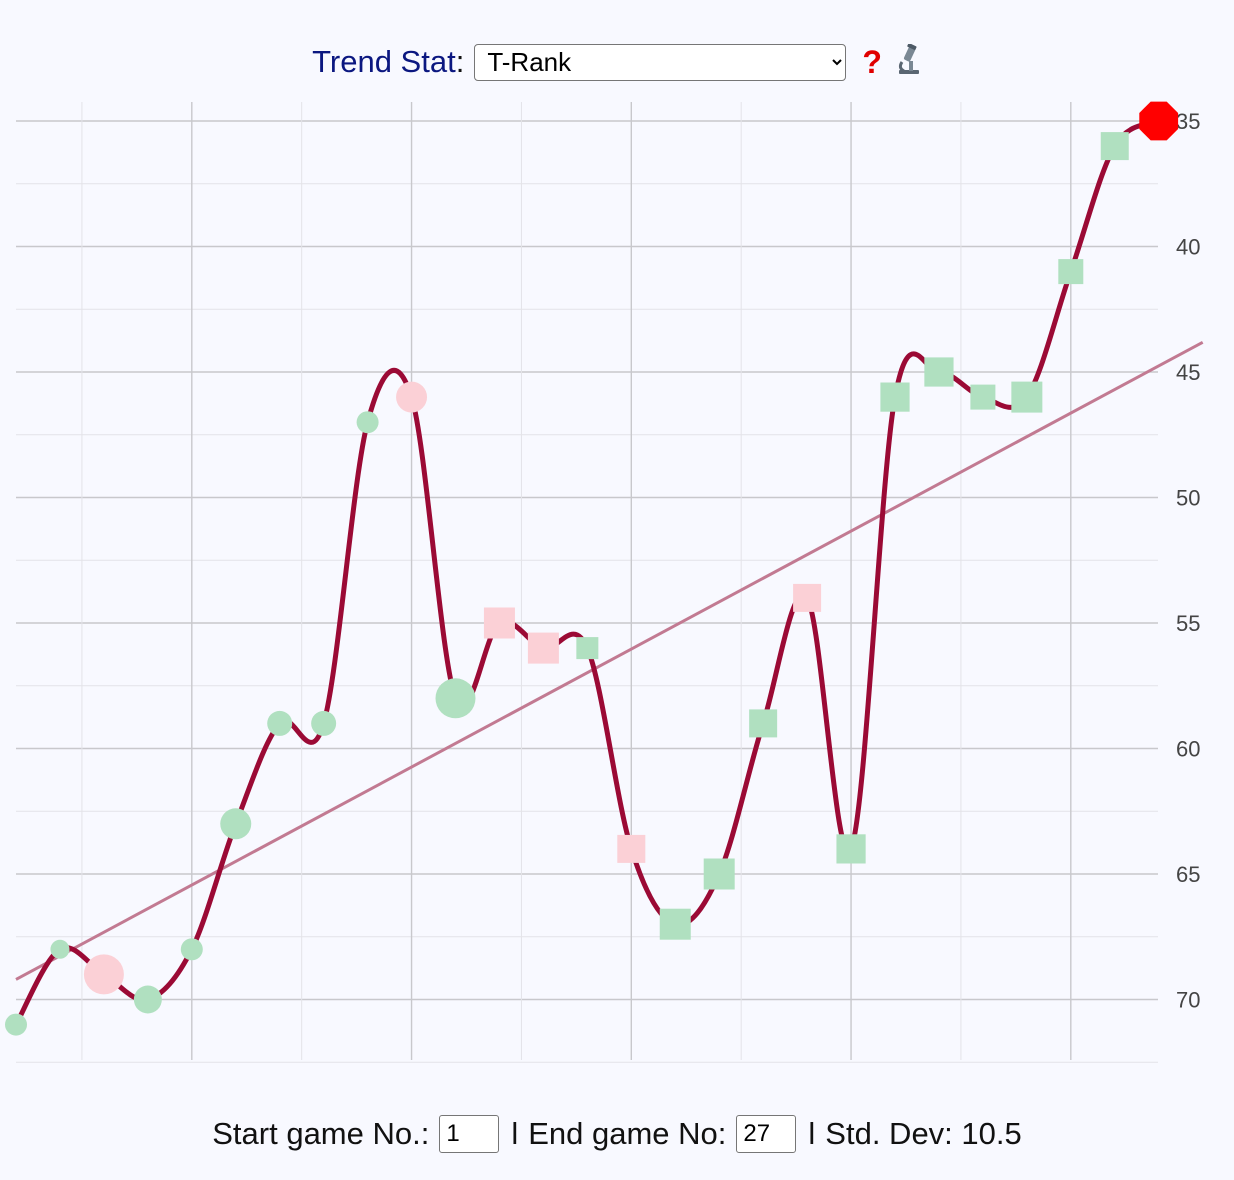 This screenshot has width=1234, height=1180. What do you see at coordinates (1188, 1000) in the screenshot?
I see `y-tick-label: 70` at bounding box center [1188, 1000].